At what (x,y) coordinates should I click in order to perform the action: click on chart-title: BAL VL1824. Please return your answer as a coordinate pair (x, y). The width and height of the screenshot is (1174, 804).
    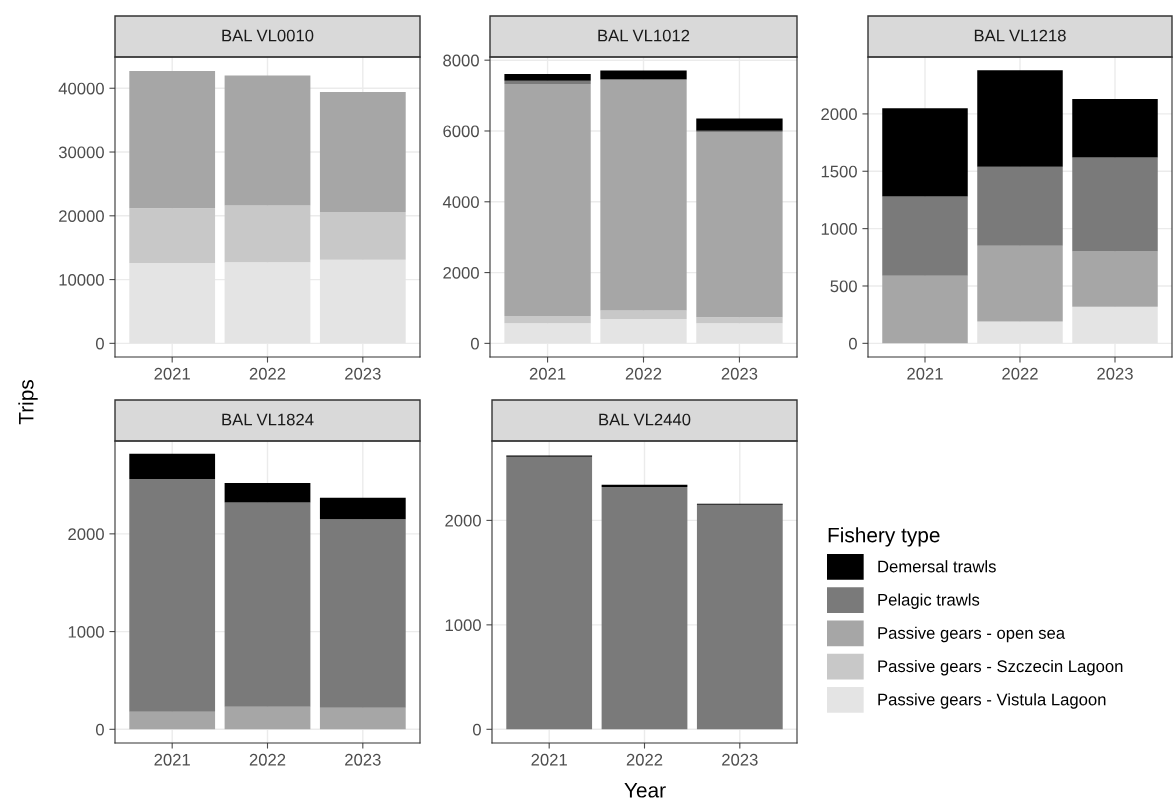
    Looking at the image, I should click on (268, 419).